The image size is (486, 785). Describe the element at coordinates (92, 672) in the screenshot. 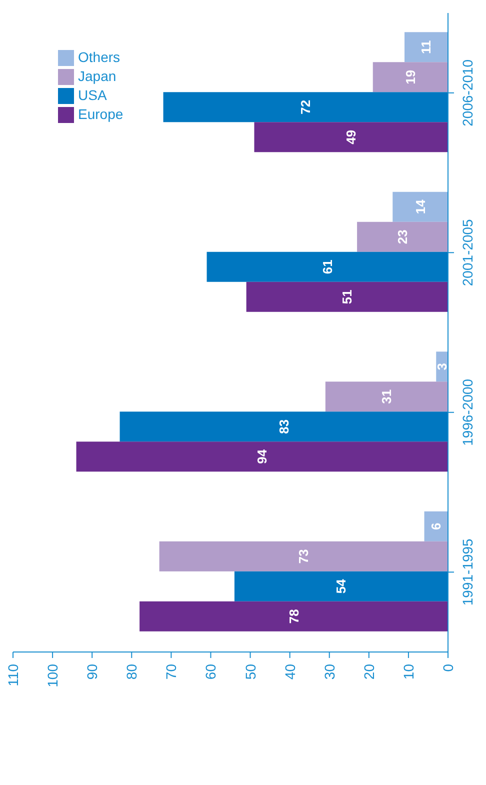

I see `x-tick-label: 90` at that location.